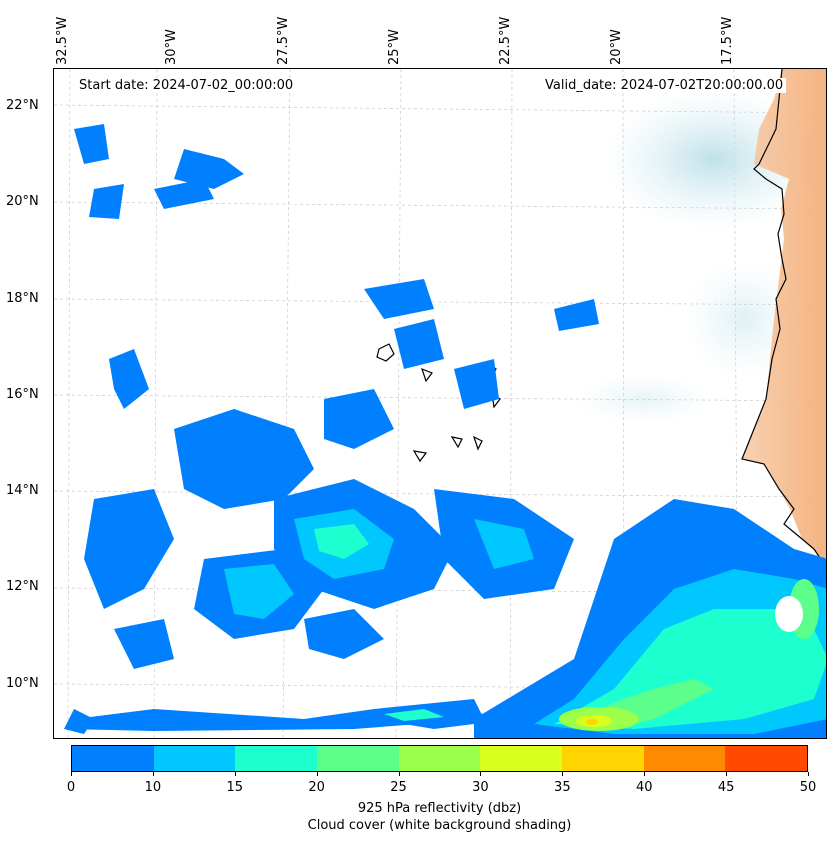 This screenshot has width=837, height=843. What do you see at coordinates (22, 201) in the screenshot?
I see `lat-label-20n: 20°N` at bounding box center [22, 201].